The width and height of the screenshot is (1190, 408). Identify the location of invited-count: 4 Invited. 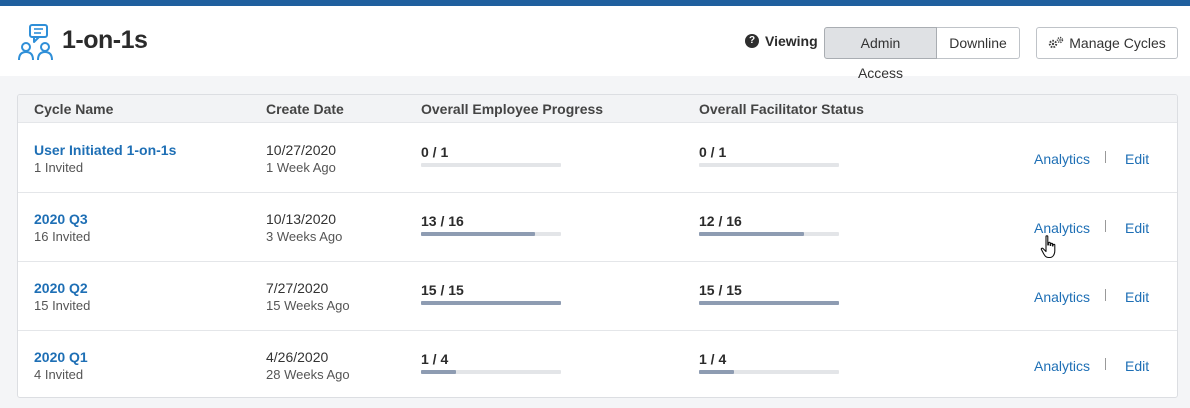
(59, 374).